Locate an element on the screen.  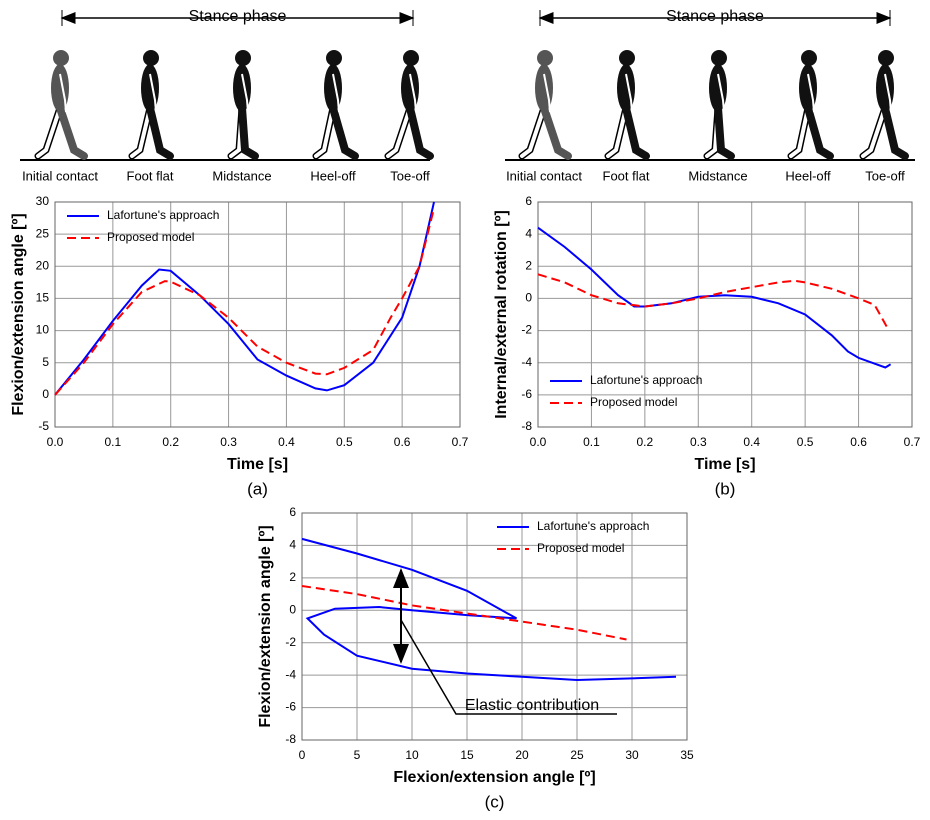
y-tick-label: 15 is located at coordinates (43, 298).